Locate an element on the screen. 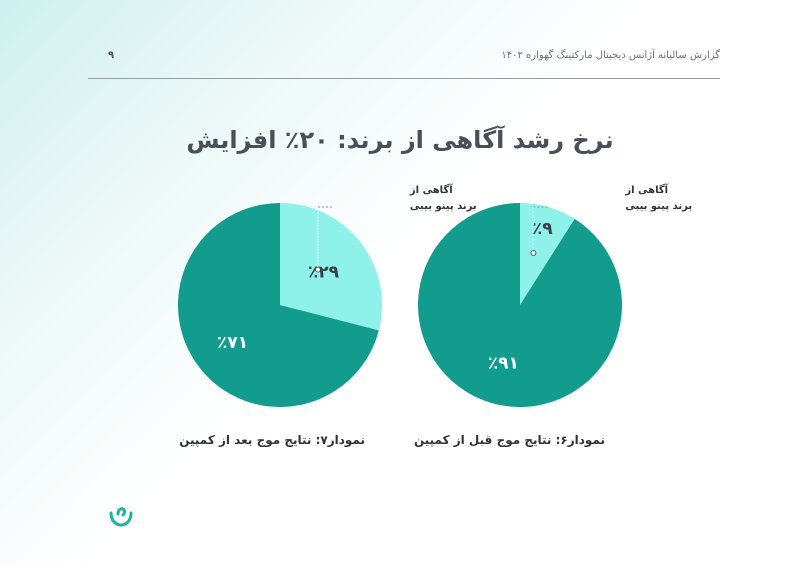 The image size is (800, 566). pie-value-label: ٪۷۱ is located at coordinates (232, 343).